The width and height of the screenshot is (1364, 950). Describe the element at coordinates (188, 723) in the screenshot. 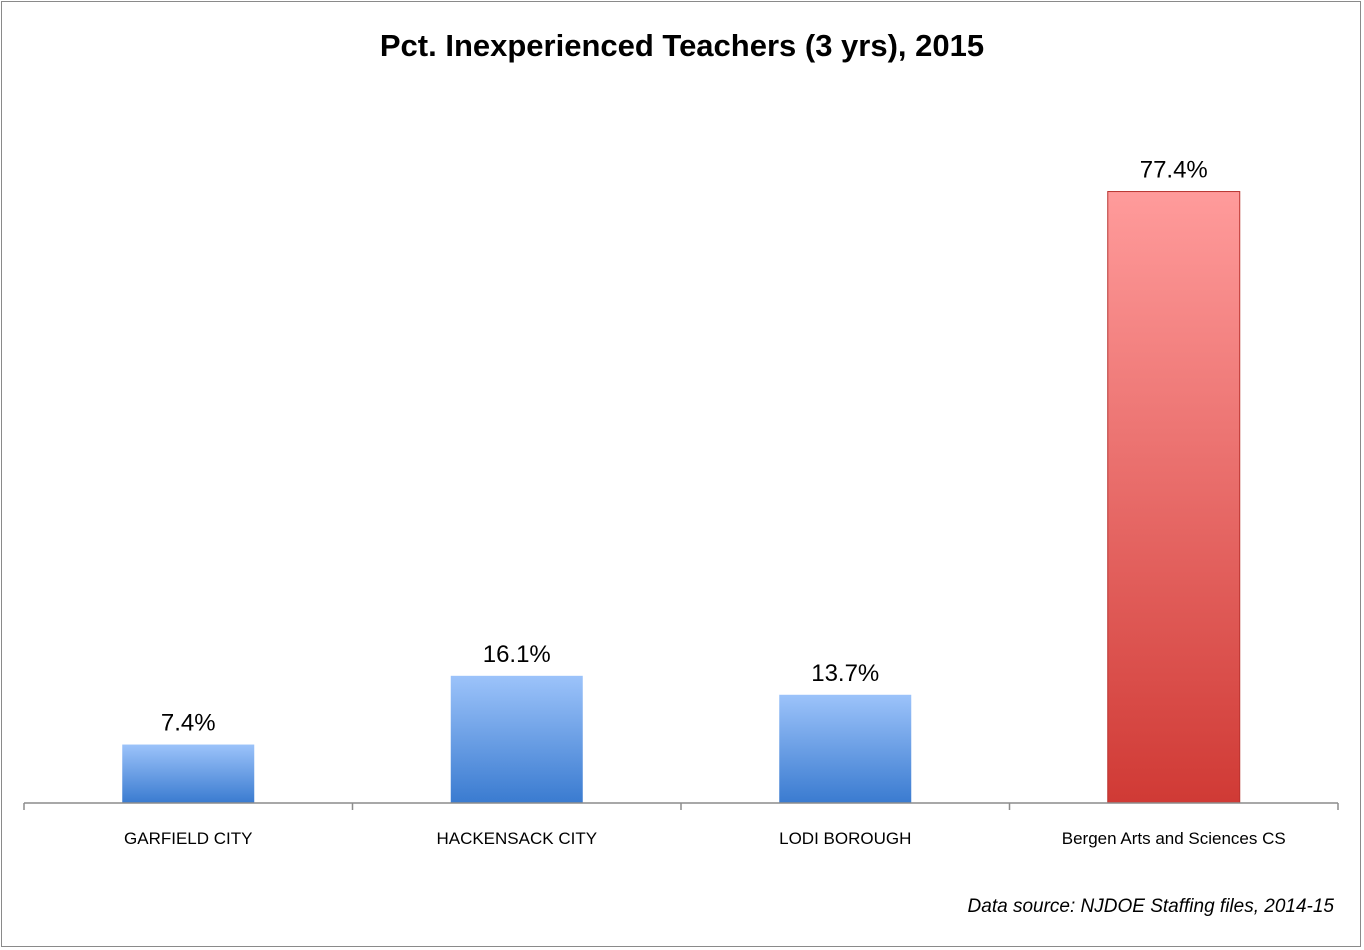

I see `data-label-1: 7.4%` at that location.